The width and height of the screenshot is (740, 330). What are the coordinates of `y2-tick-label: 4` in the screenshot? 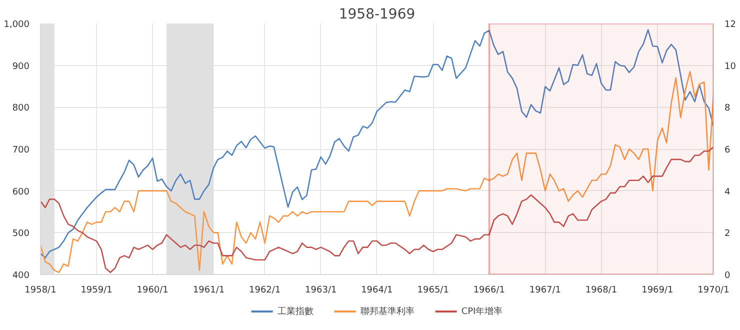 It's located at (727, 192).